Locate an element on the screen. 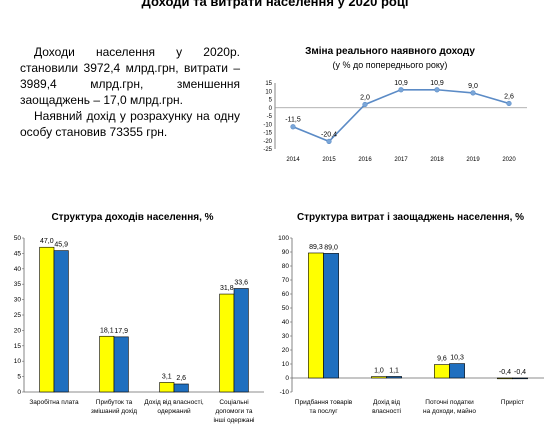  category-label: власності is located at coordinates (386, 411).